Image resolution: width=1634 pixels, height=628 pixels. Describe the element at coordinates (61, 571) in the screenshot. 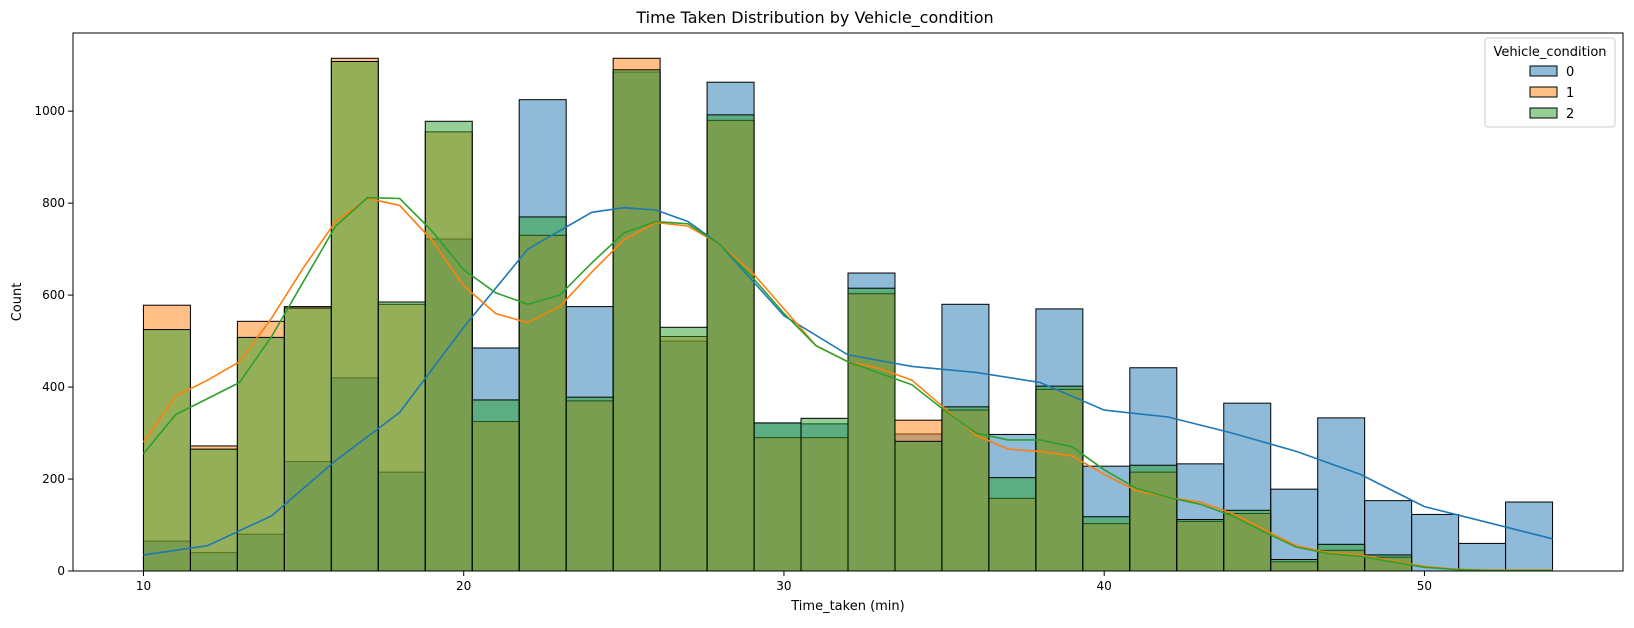

I see `y-tick-label: 0` at that location.